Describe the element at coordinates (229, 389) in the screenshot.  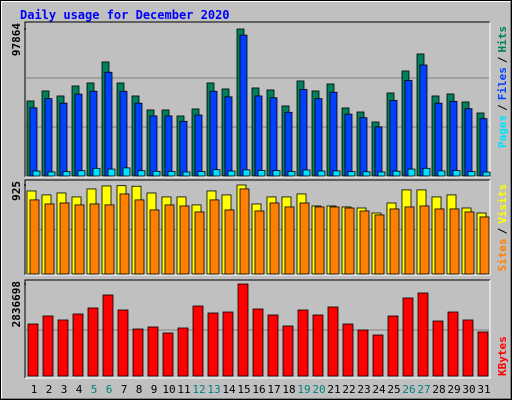
I see `x-tick-label: 14` at that location.